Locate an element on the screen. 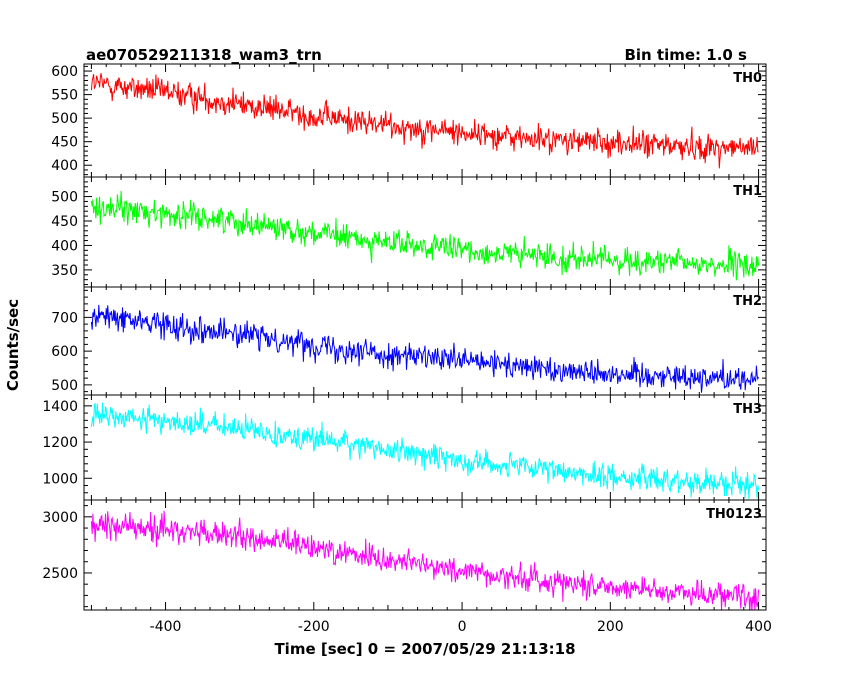  y-tick-label: 700 is located at coordinates (64, 318).